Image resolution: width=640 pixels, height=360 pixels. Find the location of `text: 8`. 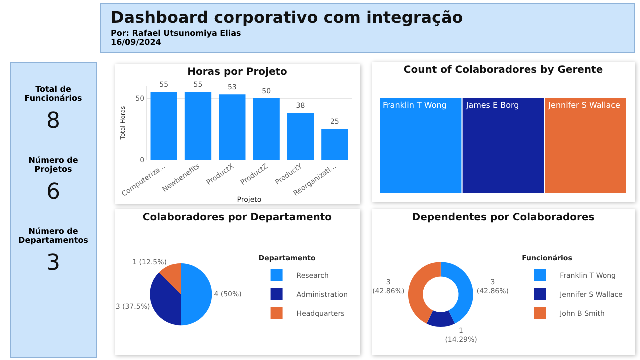

text: 8 is located at coordinates (54, 121).